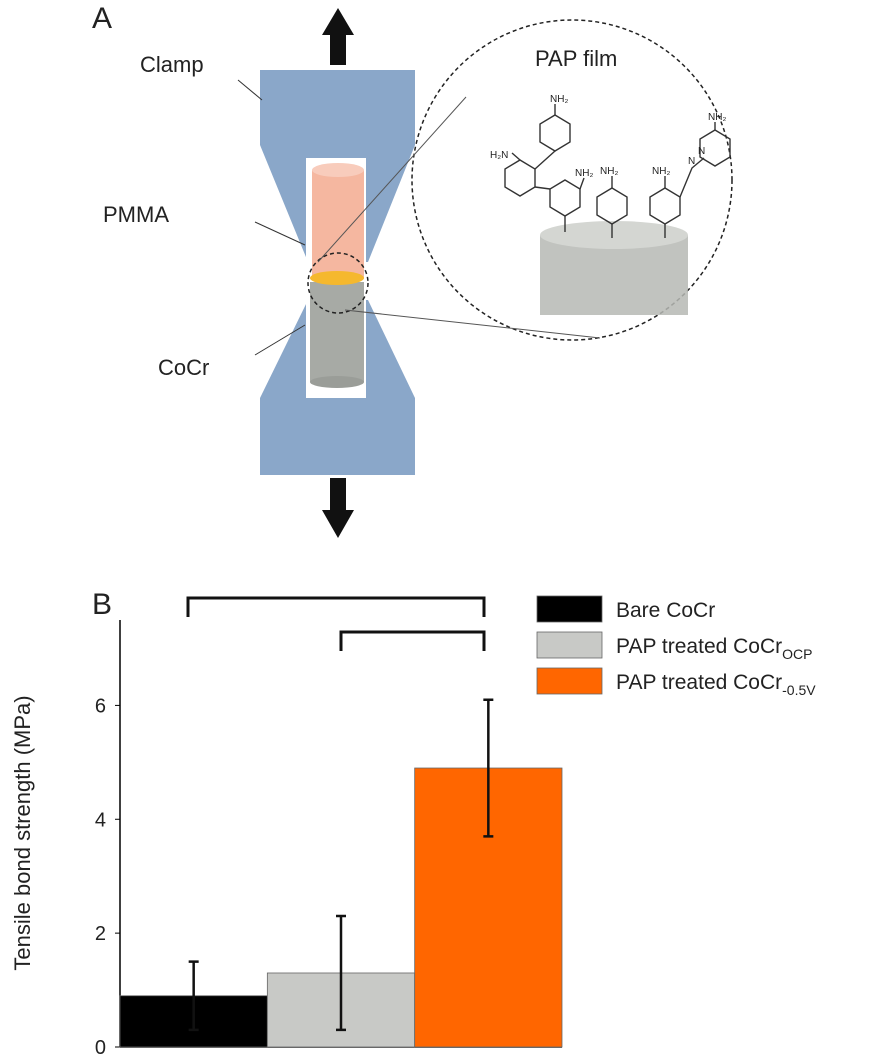  Describe the element at coordinates (499, 155) in the screenshot. I see `chem-label: H₂N` at that location.